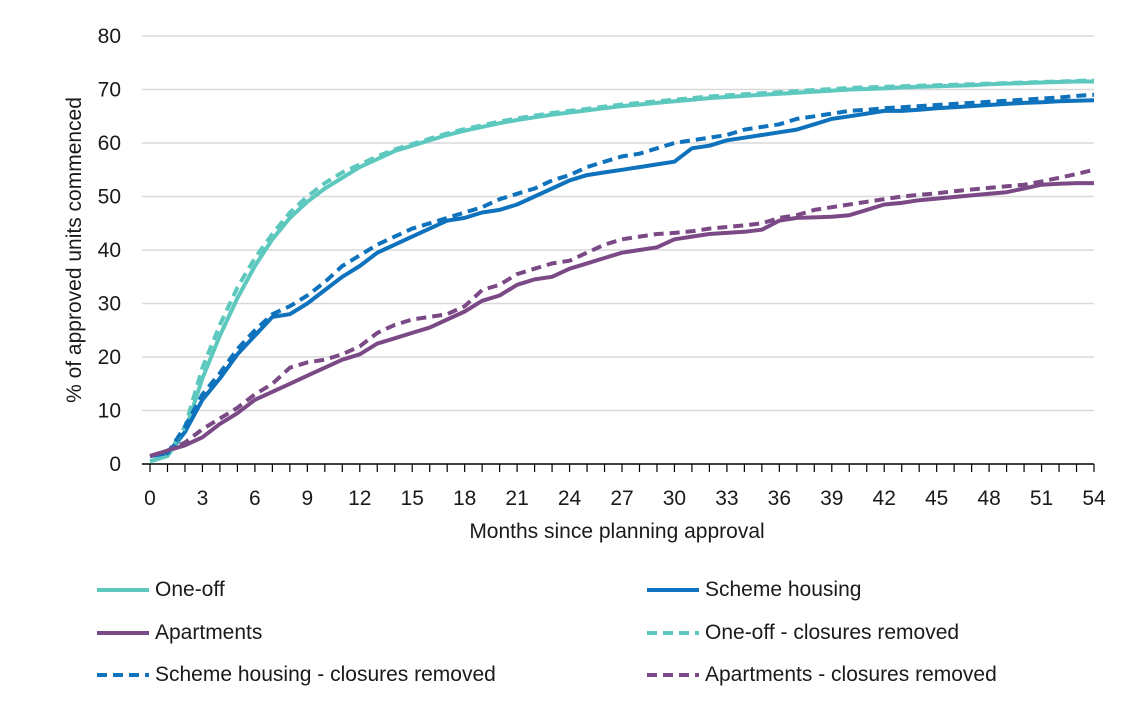  I want to click on x-axis: 0 3 6 9 12 15 18 21 24 27 30 33 36 39 42 45 48 51 54, so click(624, 486).